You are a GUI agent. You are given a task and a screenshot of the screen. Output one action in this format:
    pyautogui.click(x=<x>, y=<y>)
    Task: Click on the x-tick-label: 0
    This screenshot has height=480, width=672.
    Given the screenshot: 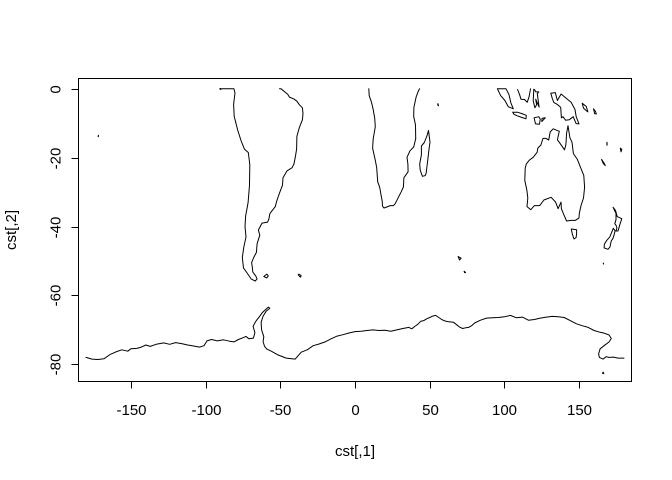 What is the action you would take?
    pyautogui.click(x=355, y=410)
    